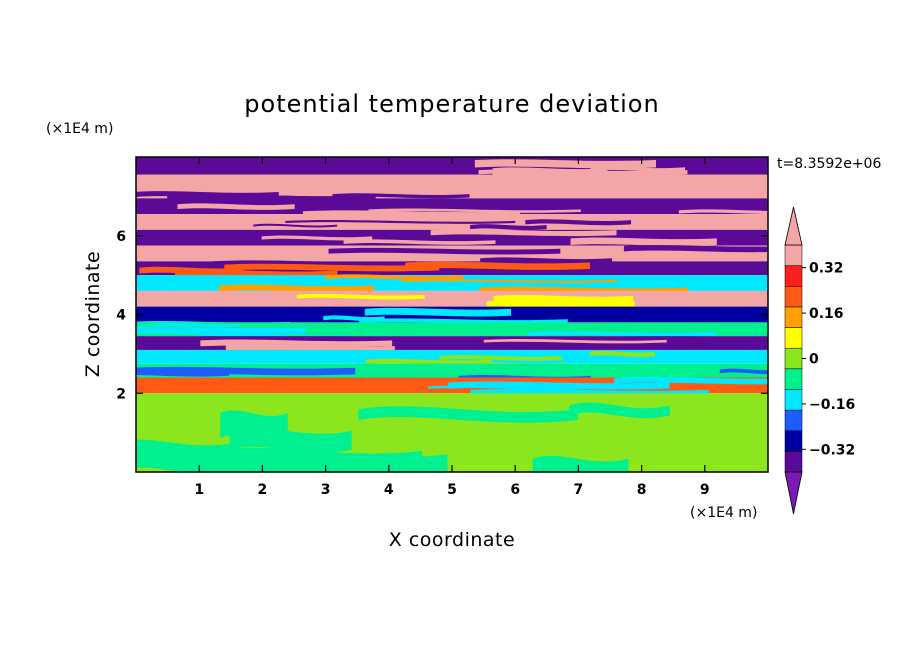 The width and height of the screenshot is (904, 654). I want to click on x-tick-label: 4, so click(389, 490).